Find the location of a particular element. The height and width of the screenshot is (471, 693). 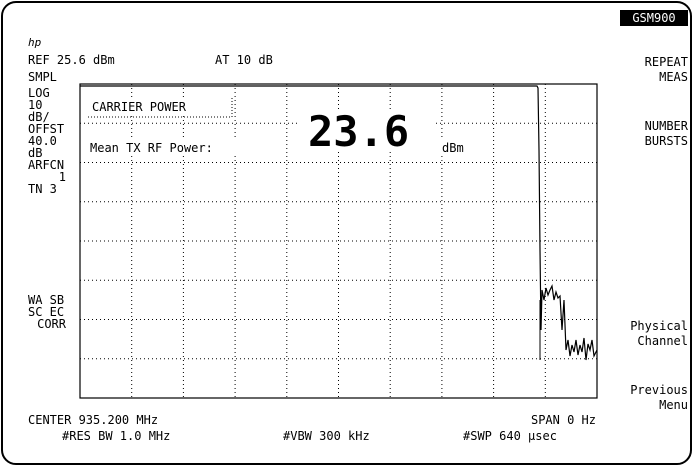

left-annotation: LOG is located at coordinates (39, 93).